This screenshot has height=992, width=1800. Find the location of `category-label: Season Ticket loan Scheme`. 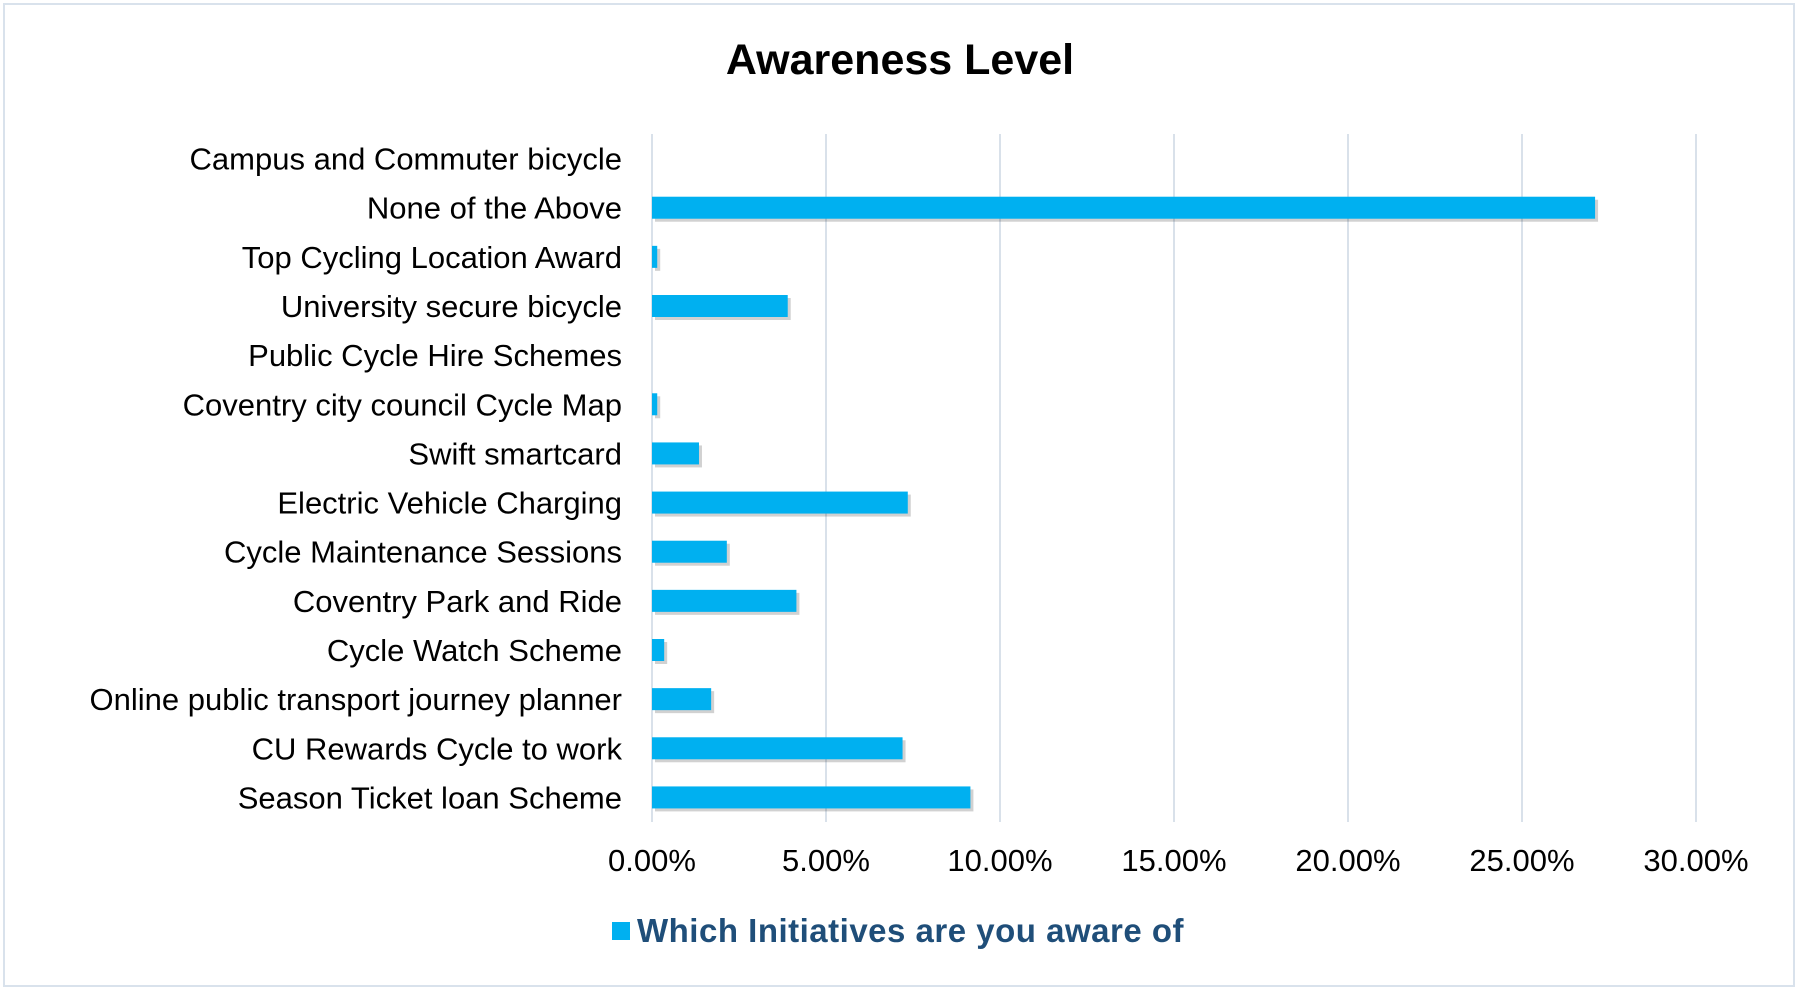

category-label: Season Ticket loan Scheme is located at coordinates (430, 797).